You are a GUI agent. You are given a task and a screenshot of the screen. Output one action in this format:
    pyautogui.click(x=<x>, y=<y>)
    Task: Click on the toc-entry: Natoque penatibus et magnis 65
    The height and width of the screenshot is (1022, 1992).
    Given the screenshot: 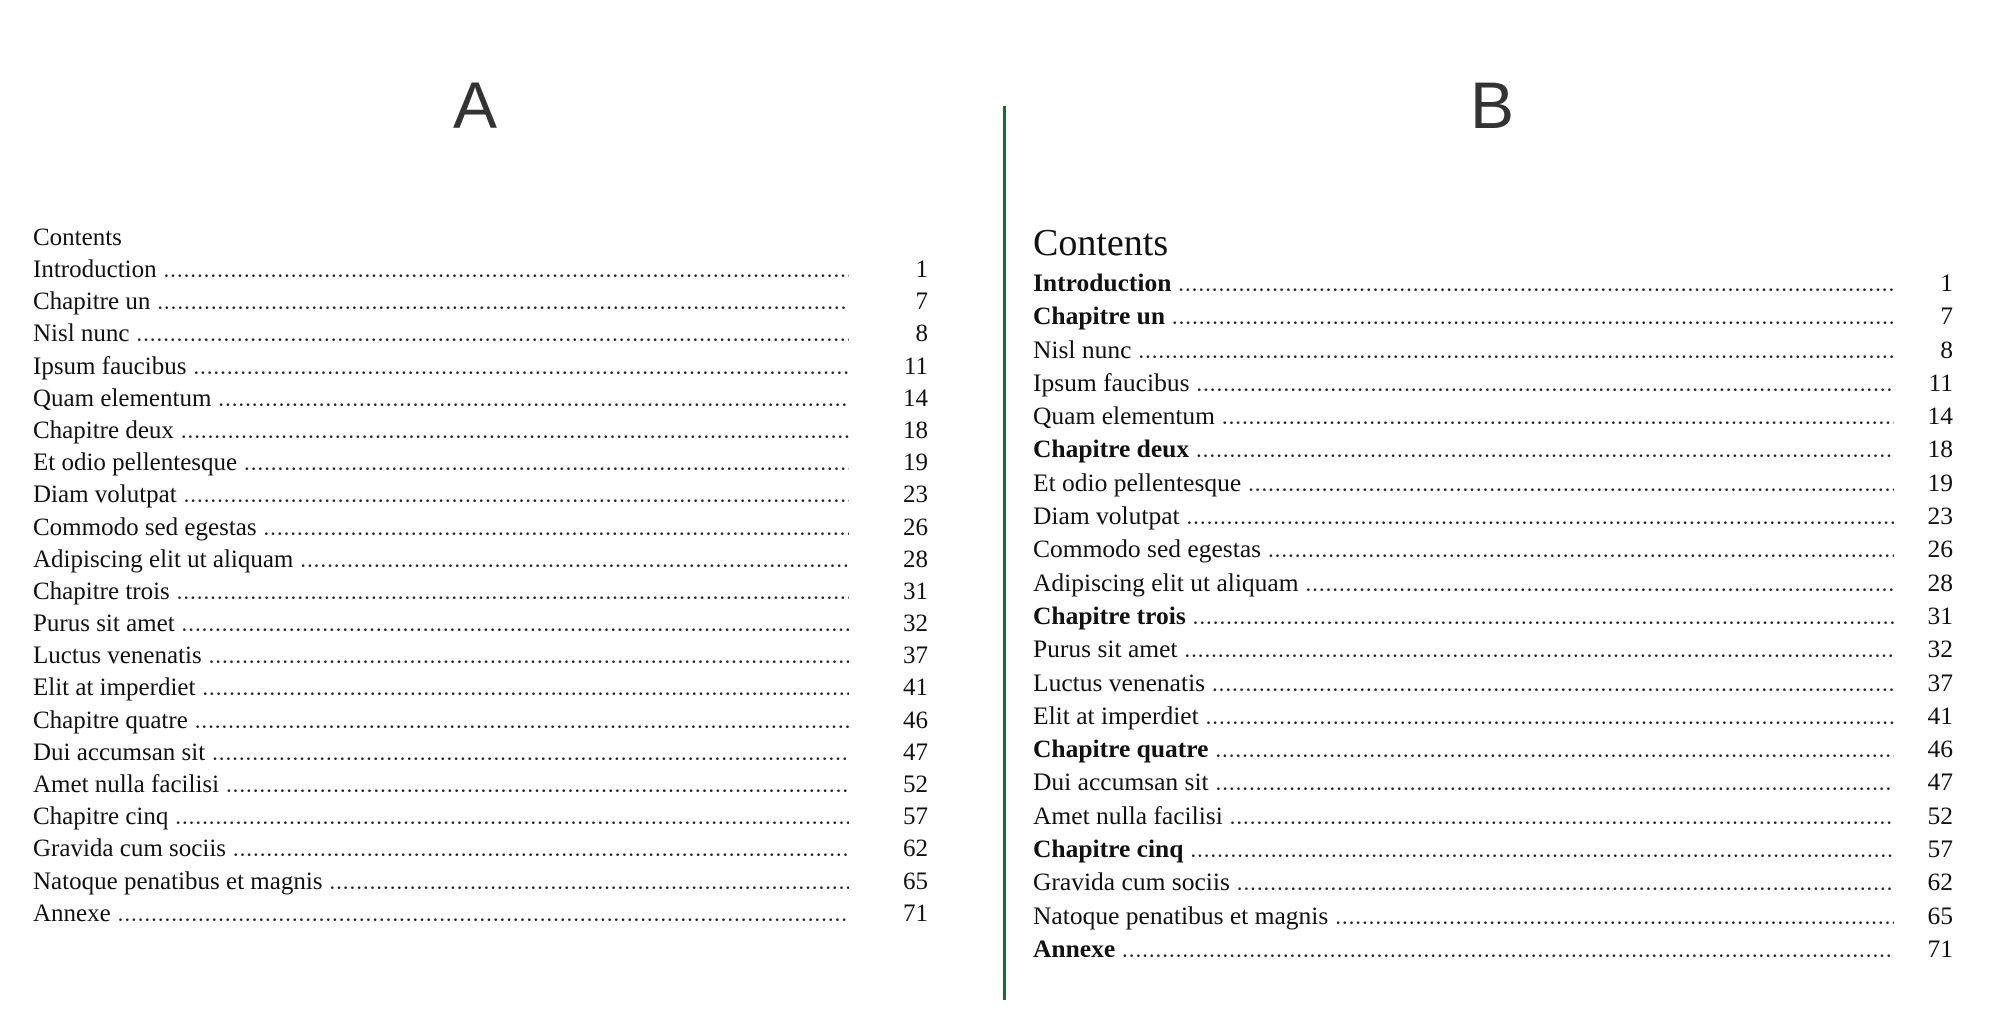 What is the action you would take?
    pyautogui.click(x=480, y=882)
    